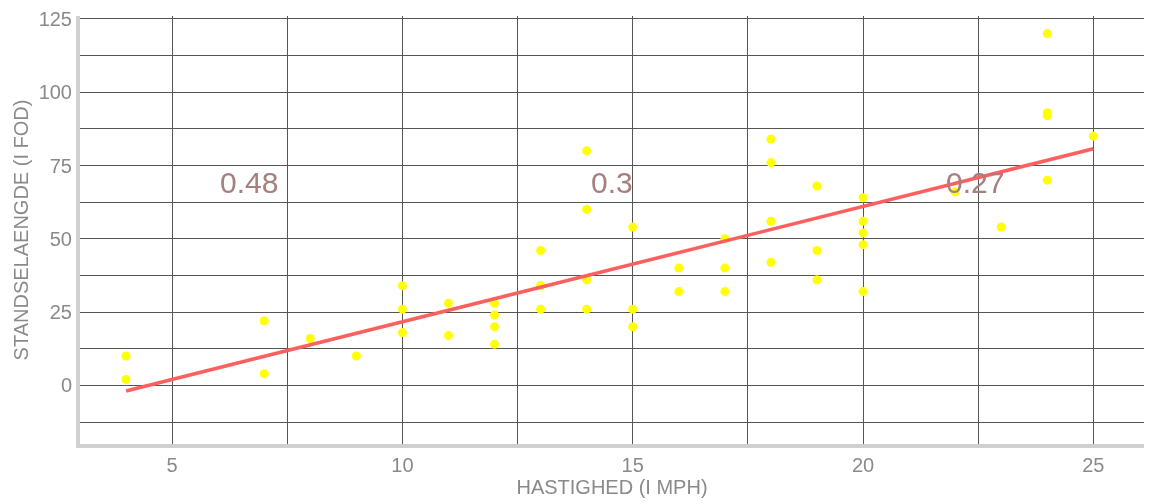  I want to click on y-tick-label: 25, so click(60, 312).